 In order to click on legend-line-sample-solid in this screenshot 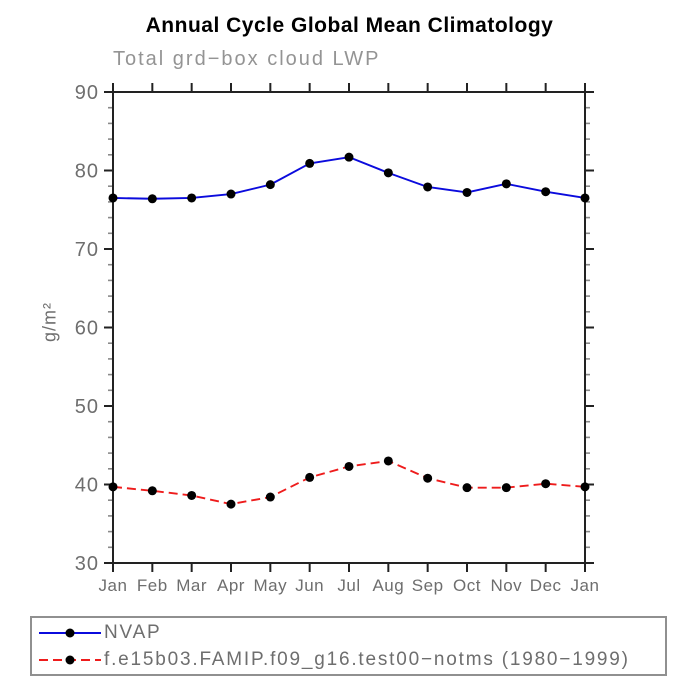, I will do `click(70, 632)`.